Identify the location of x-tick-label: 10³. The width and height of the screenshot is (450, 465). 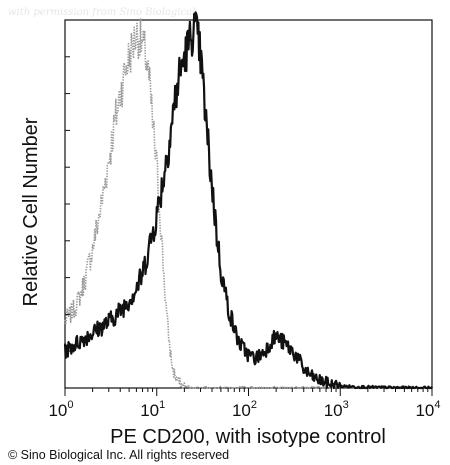
(336, 409).